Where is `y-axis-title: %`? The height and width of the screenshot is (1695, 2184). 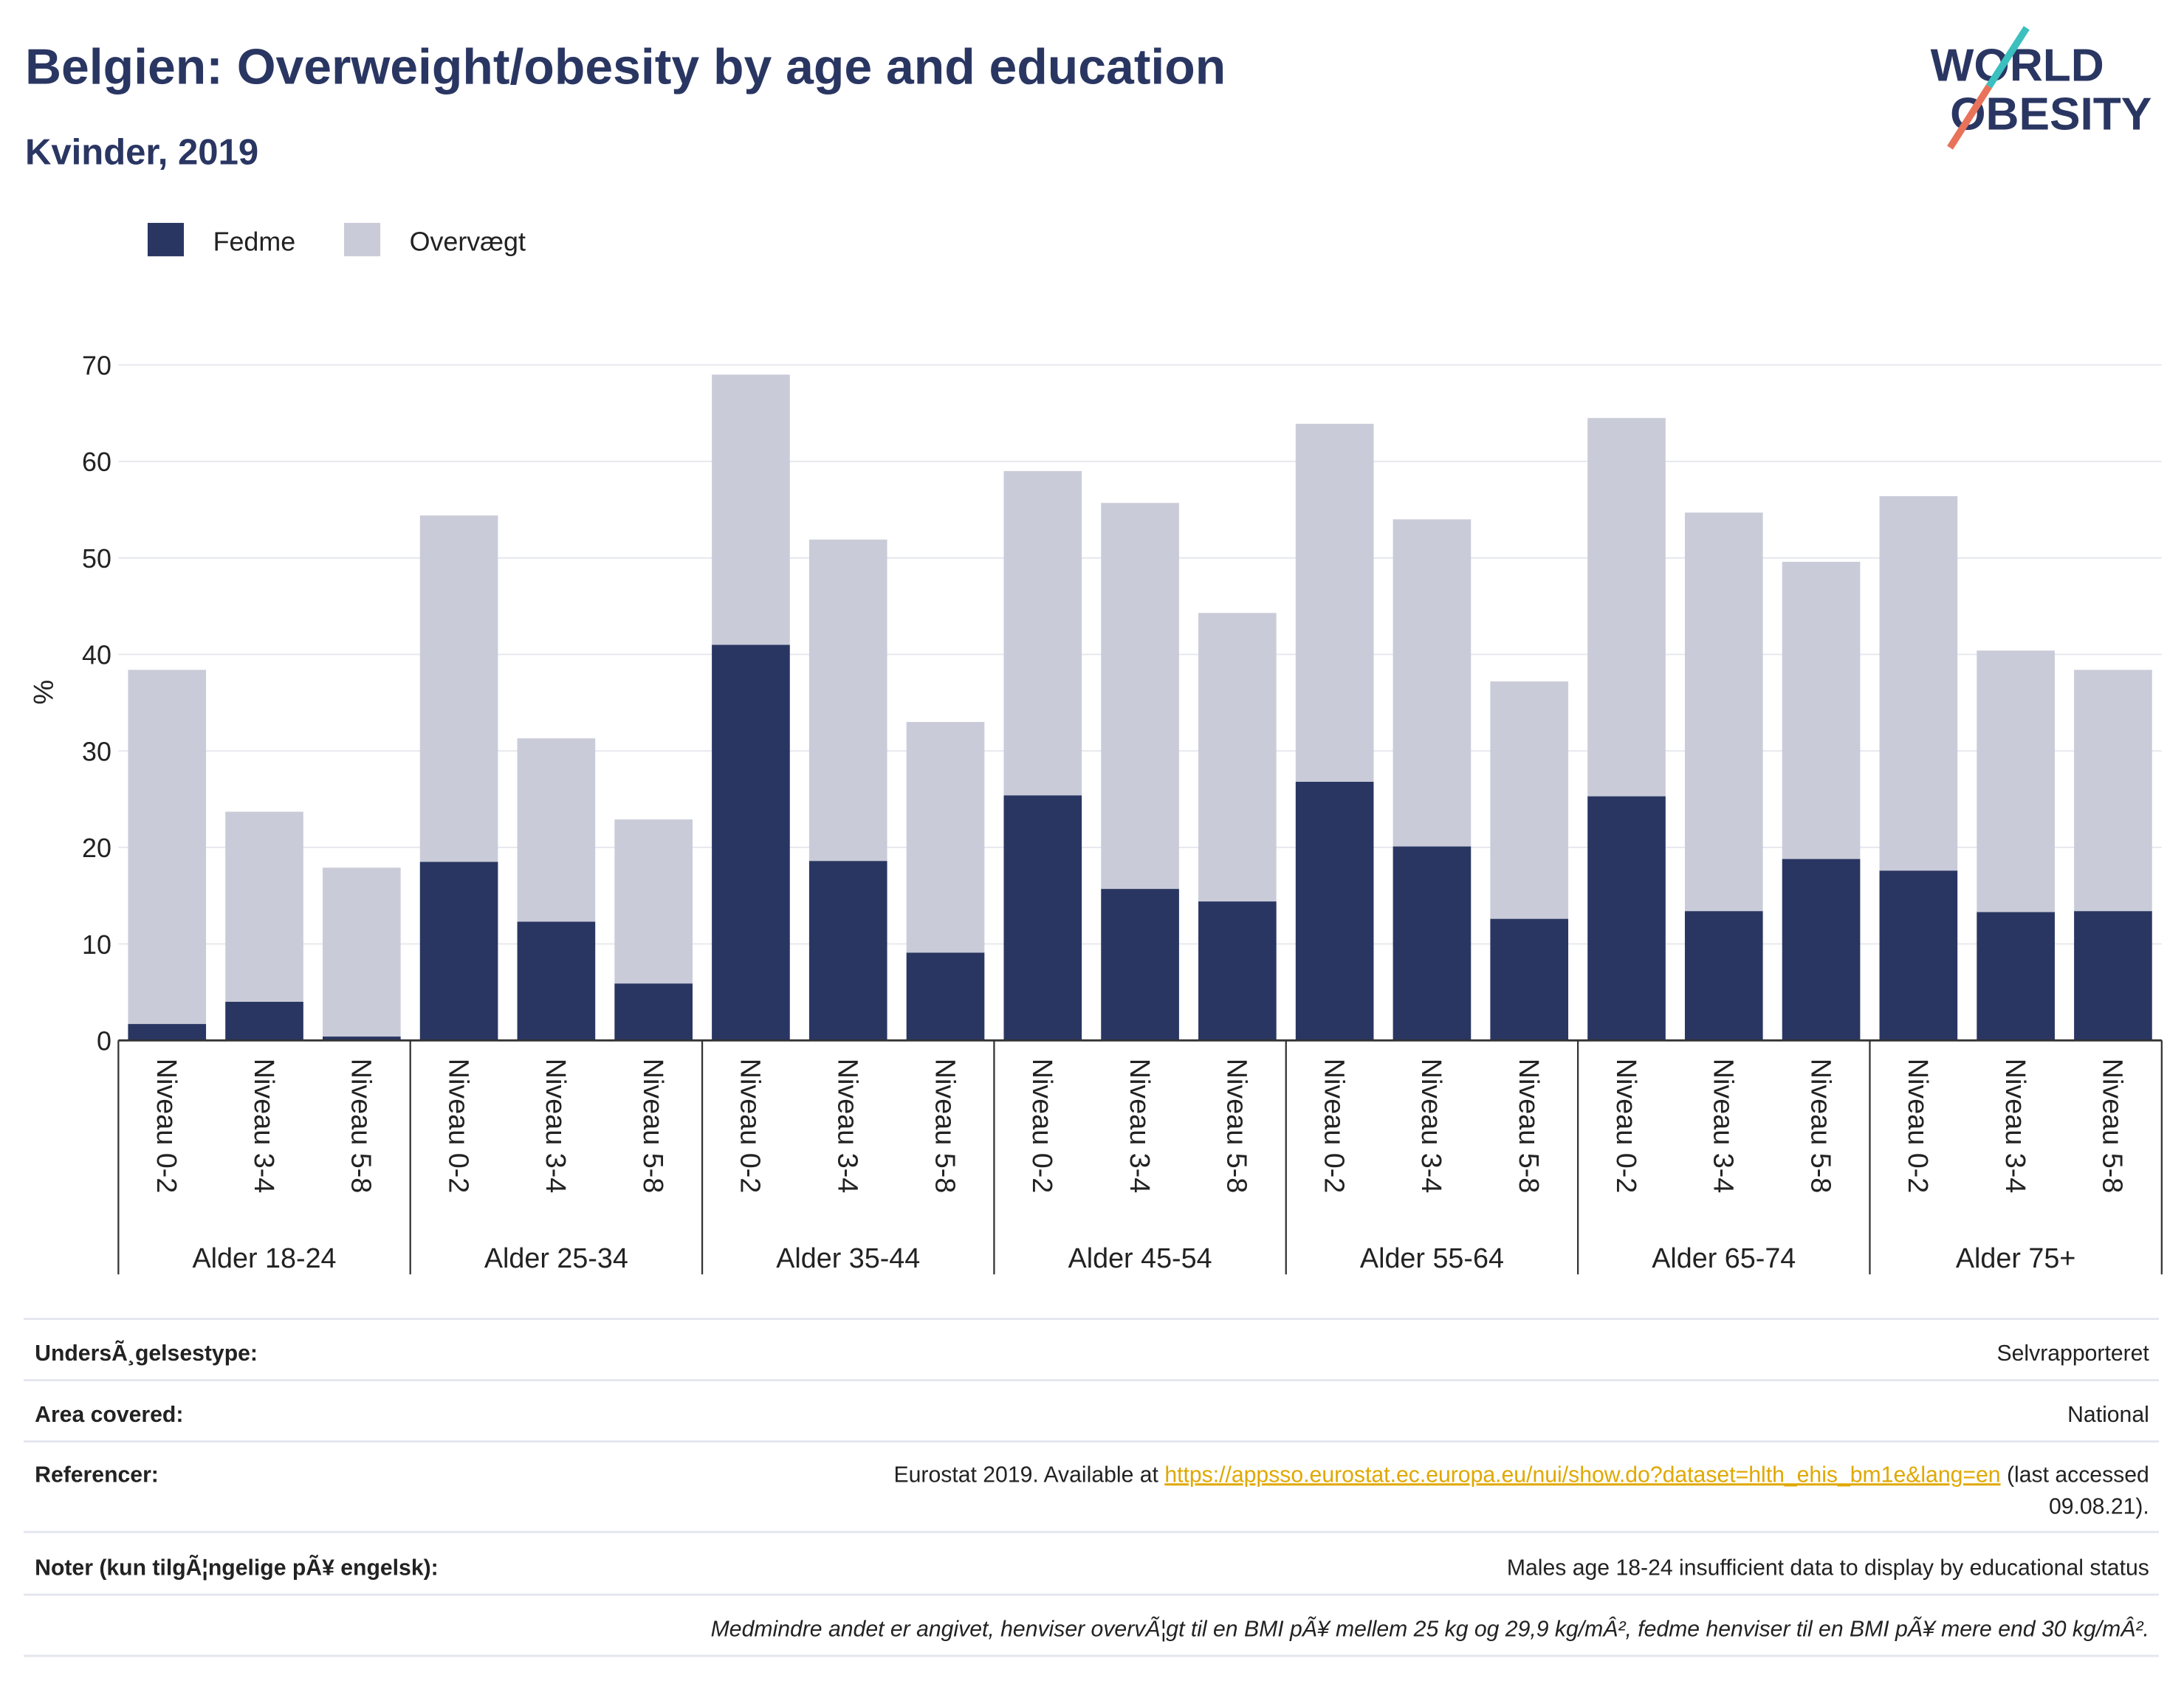 y-axis-title: % is located at coordinates (44, 692).